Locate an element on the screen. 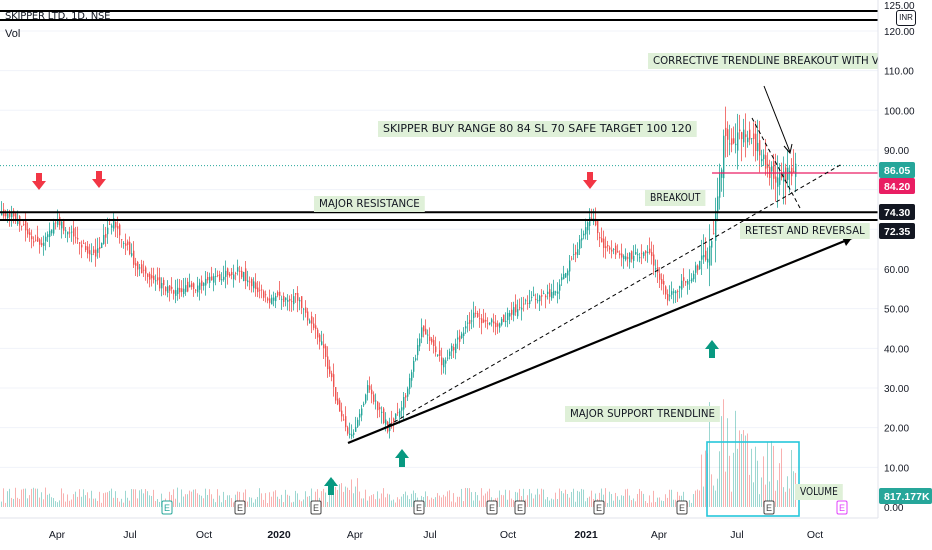  breakout-pointer is located at coordinates (777, 119).